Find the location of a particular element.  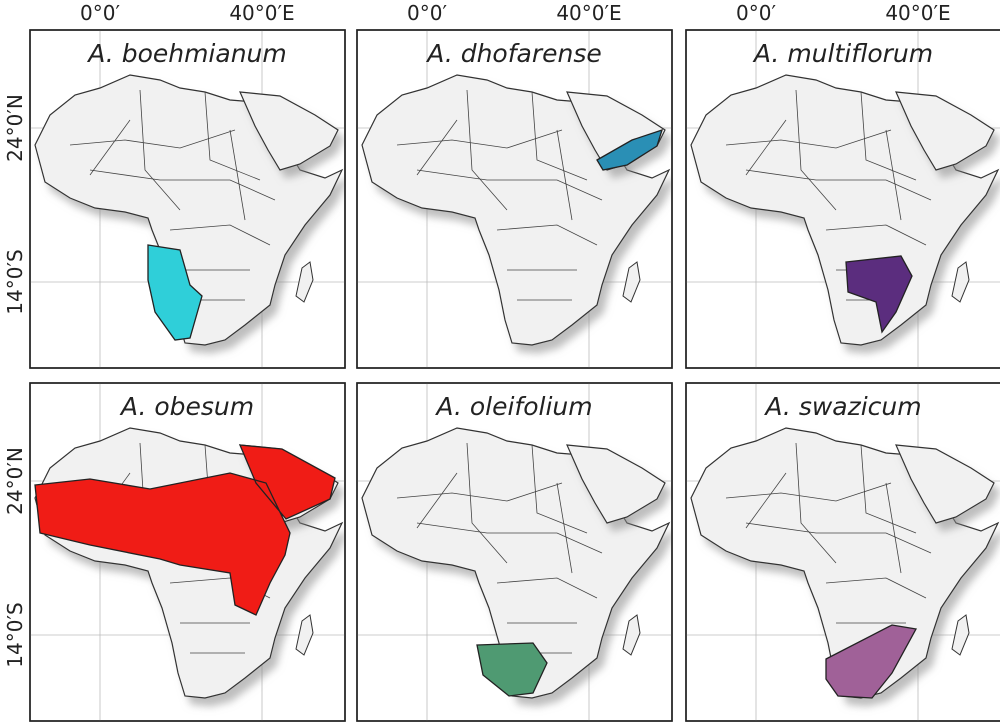

panel-title: A. obesum is located at coordinates (186, 406).